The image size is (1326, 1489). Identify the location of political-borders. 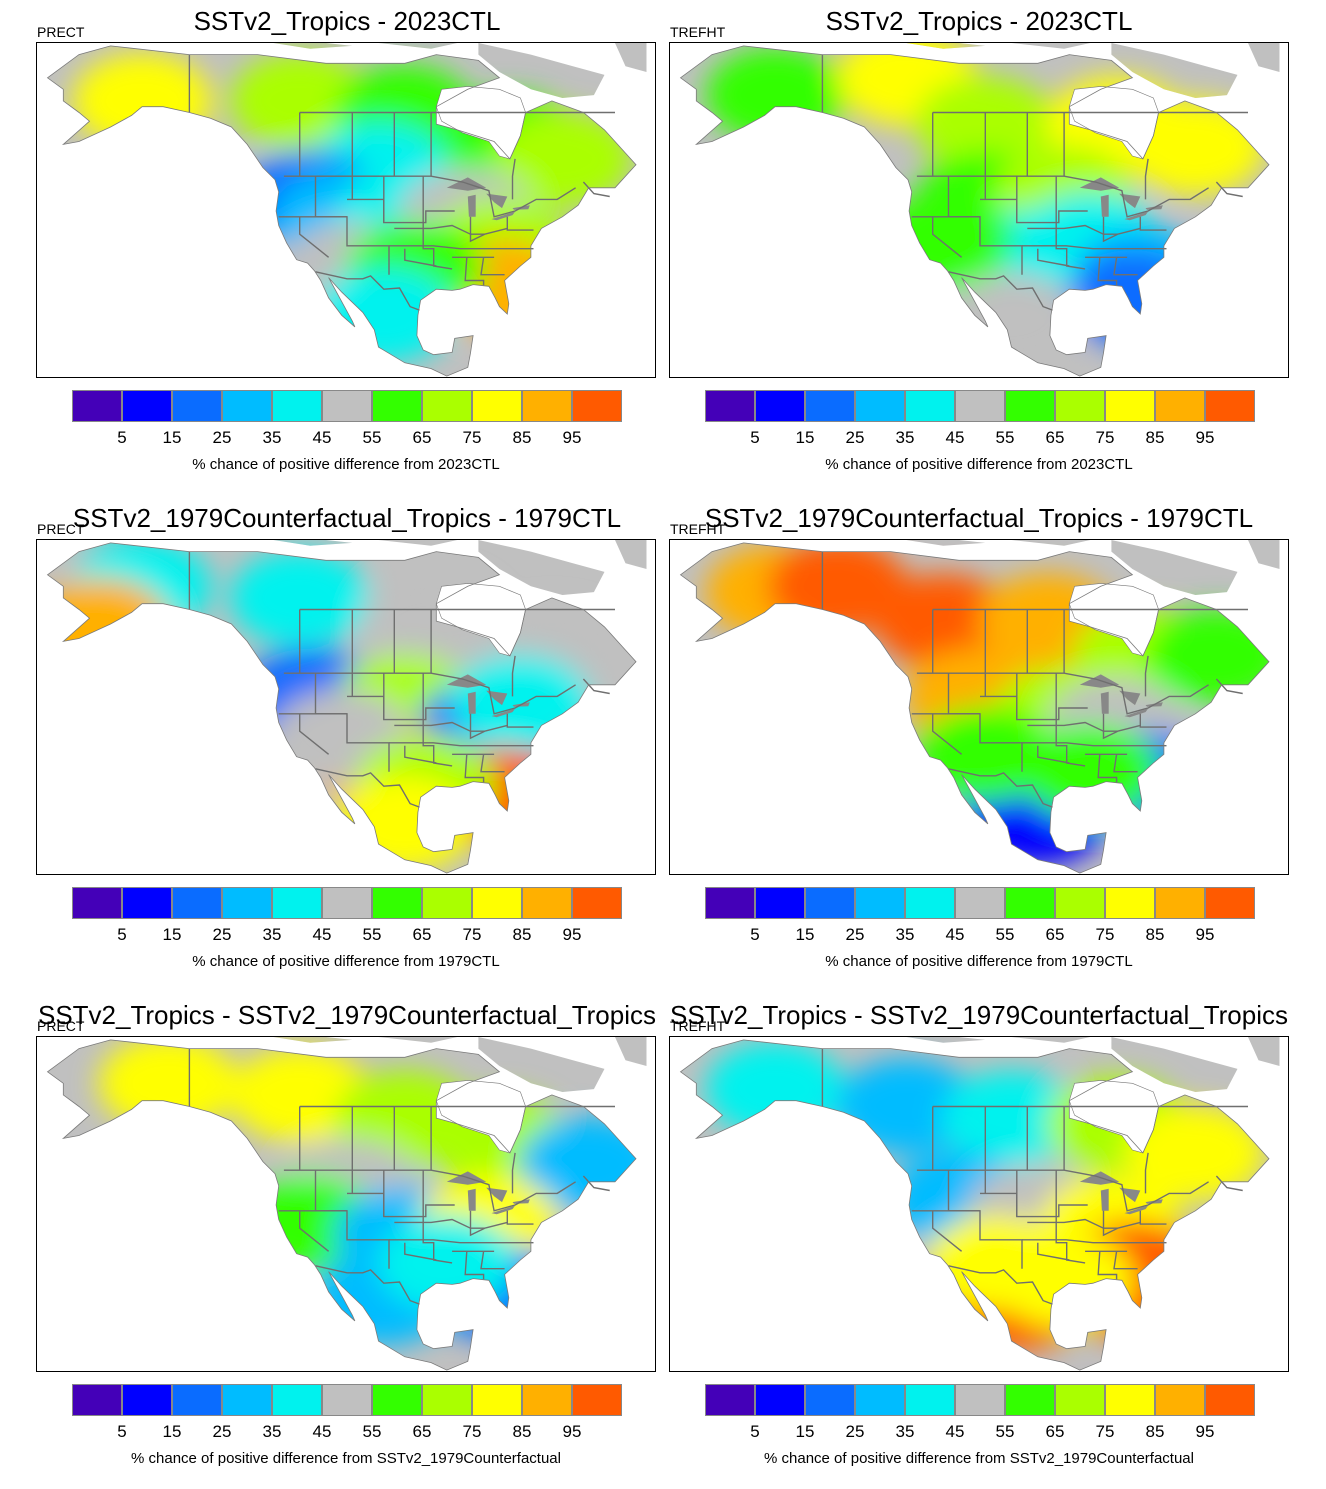
(1034, 182).